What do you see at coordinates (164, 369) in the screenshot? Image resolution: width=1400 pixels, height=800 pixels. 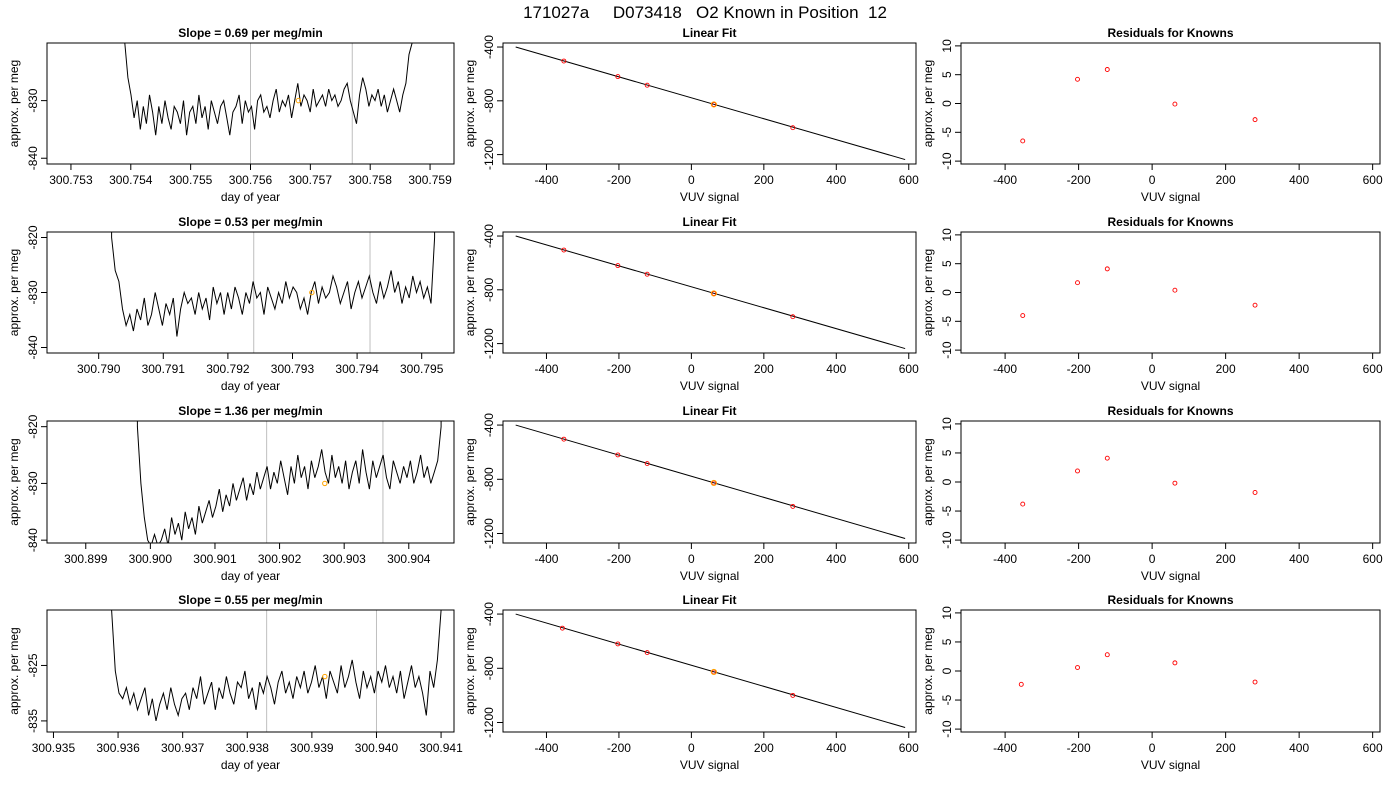 I see `x-tick-label: 300.791` at bounding box center [164, 369].